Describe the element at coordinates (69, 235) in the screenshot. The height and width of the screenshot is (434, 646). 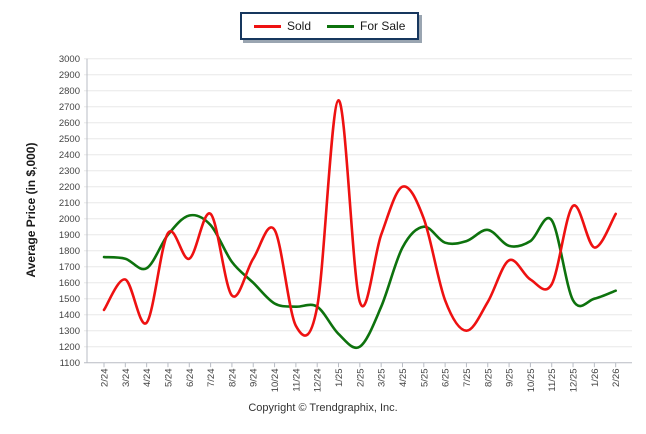
I see `y-tick-label: 1900` at that location.